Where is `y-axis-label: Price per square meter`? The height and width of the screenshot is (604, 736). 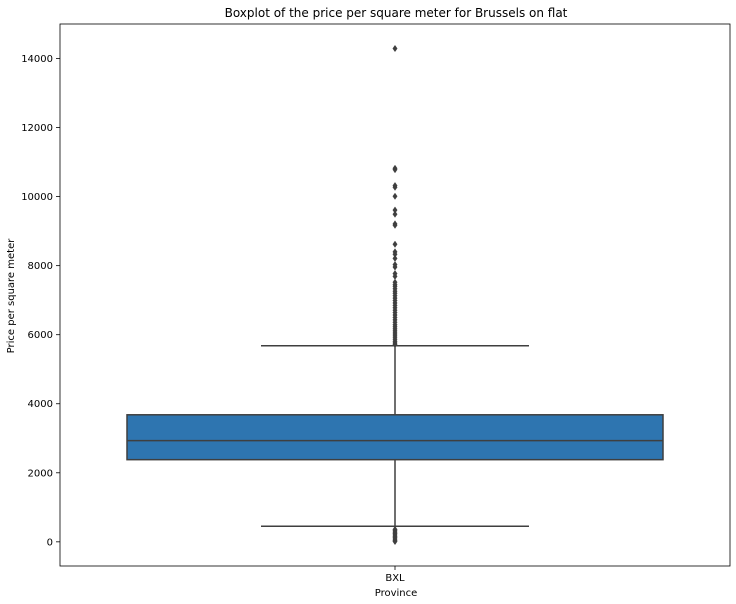 y-axis-label: Price per square meter is located at coordinates (11, 296).